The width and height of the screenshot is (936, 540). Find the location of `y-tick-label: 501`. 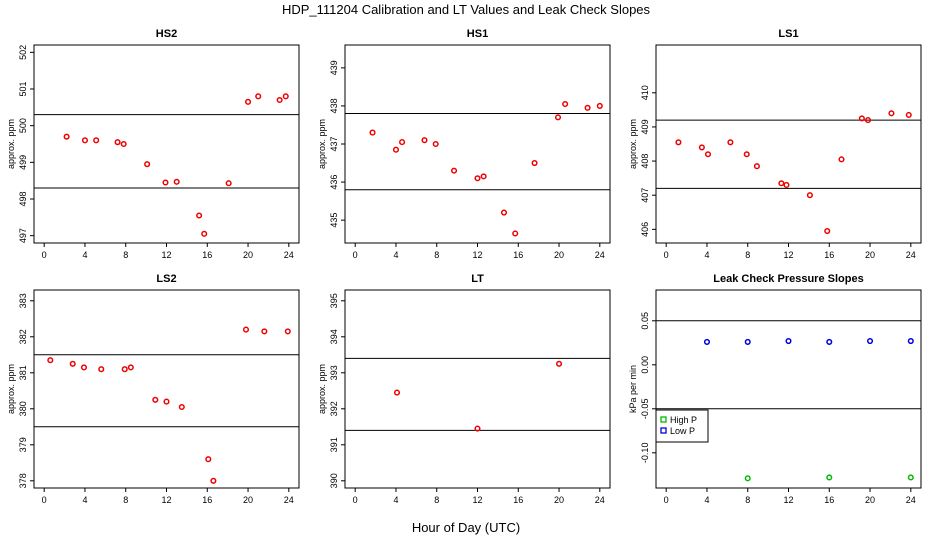

y-tick-label: 501 is located at coordinates (23, 88).